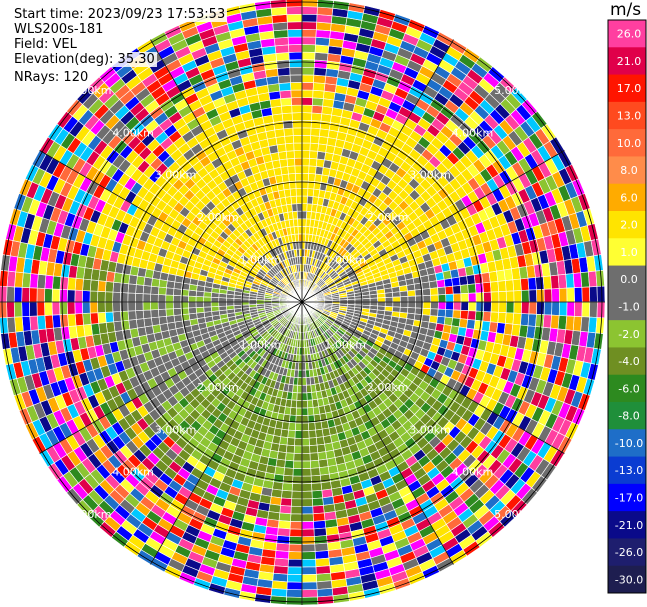 The width and height of the screenshot is (647, 607). Describe the element at coordinates (45, 44) in the screenshot. I see `field-label: Field: VEL` at that location.